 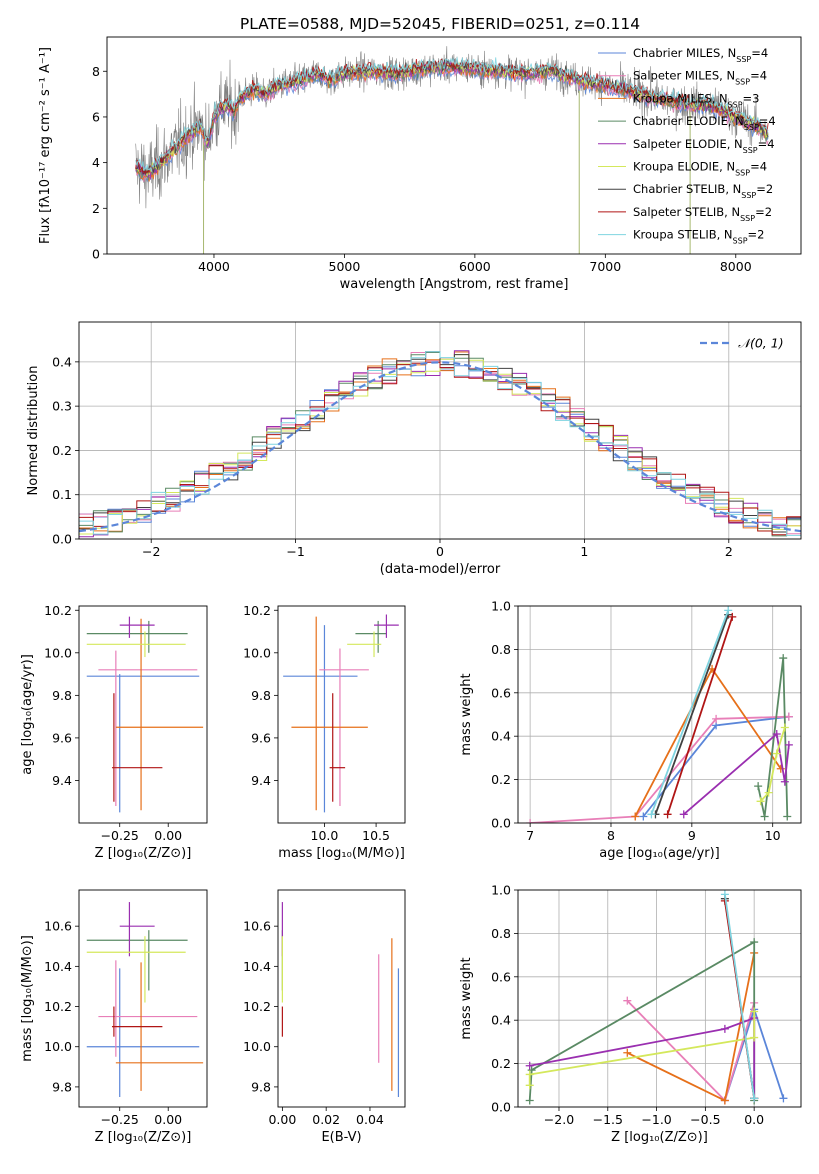 What do you see at coordinates (704, 123) in the screenshot?
I see `legend-entry: Chabrier ELODIE, NSSP=4` at bounding box center [704, 123].